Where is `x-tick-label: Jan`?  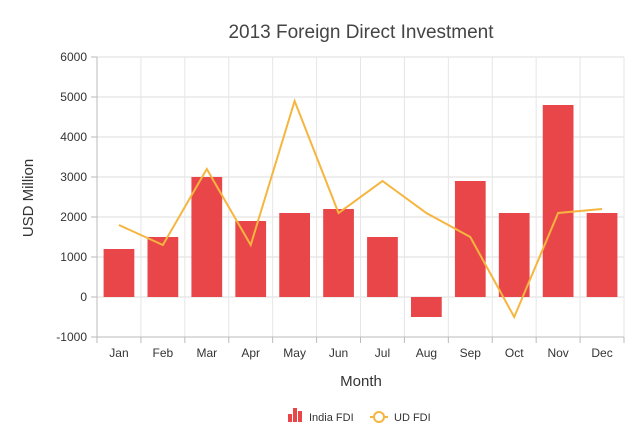
x-tick-label: Jan is located at coordinates (118, 353).